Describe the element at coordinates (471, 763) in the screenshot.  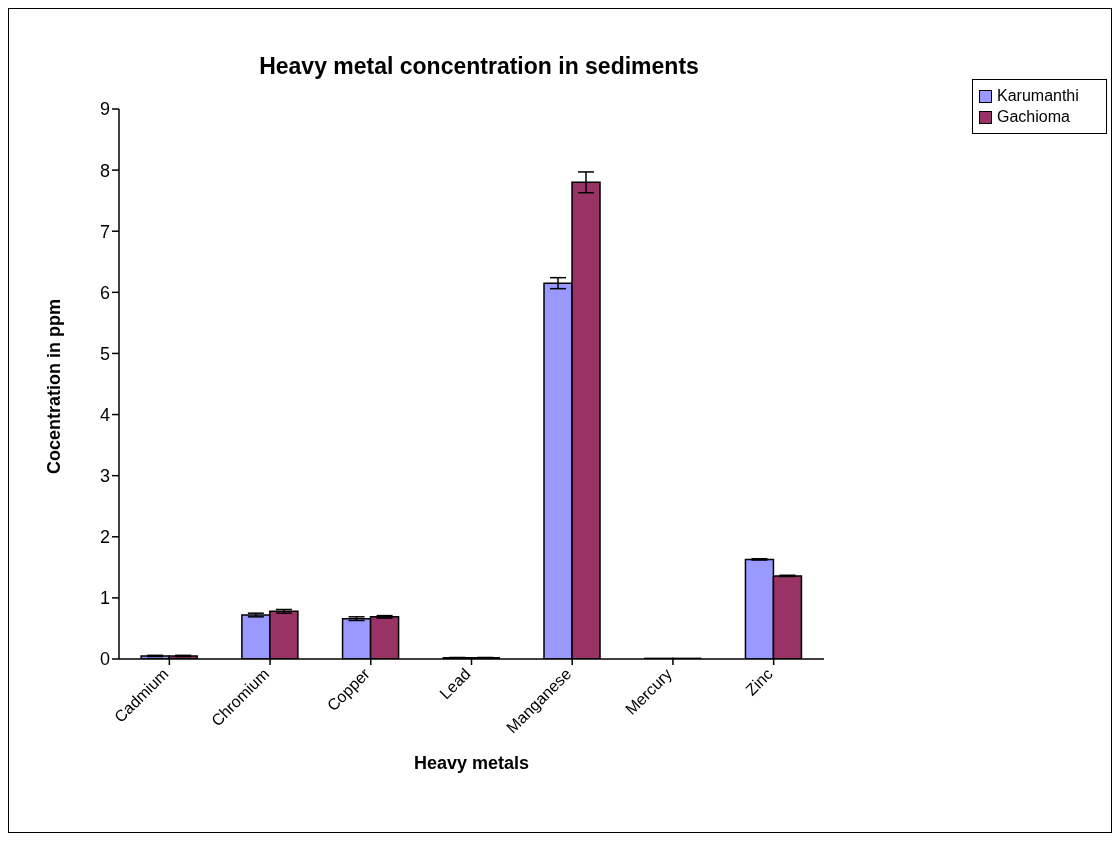
I see `x-axis-title: Heavy metals` at that location.